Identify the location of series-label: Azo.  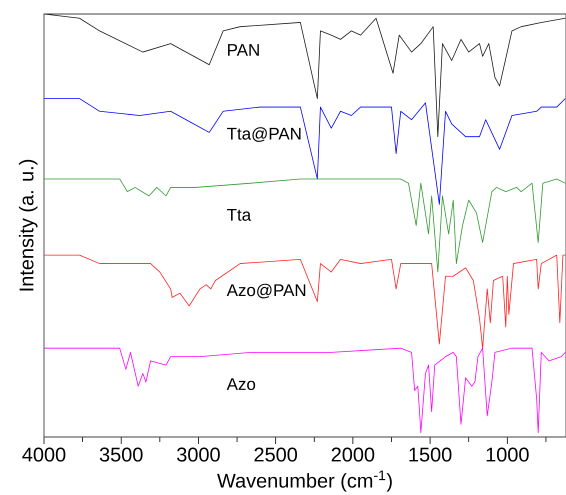
(241, 384).